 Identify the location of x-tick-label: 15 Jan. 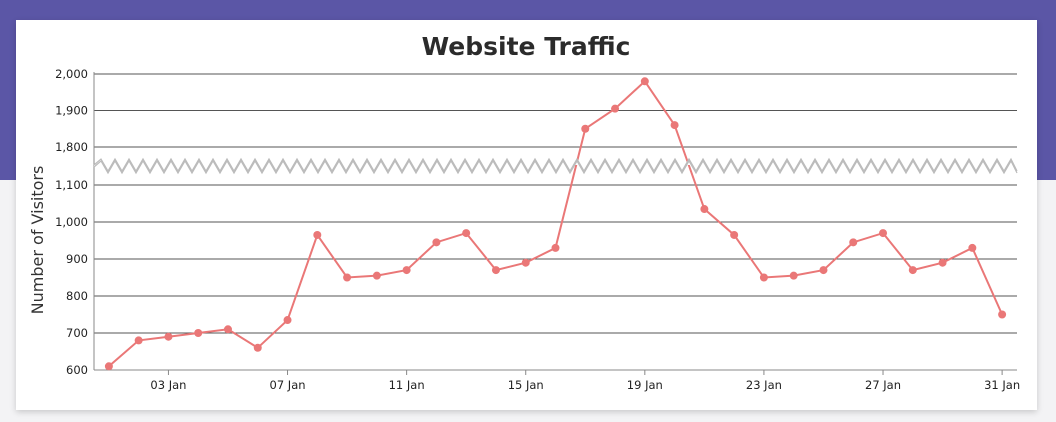
(526, 385).